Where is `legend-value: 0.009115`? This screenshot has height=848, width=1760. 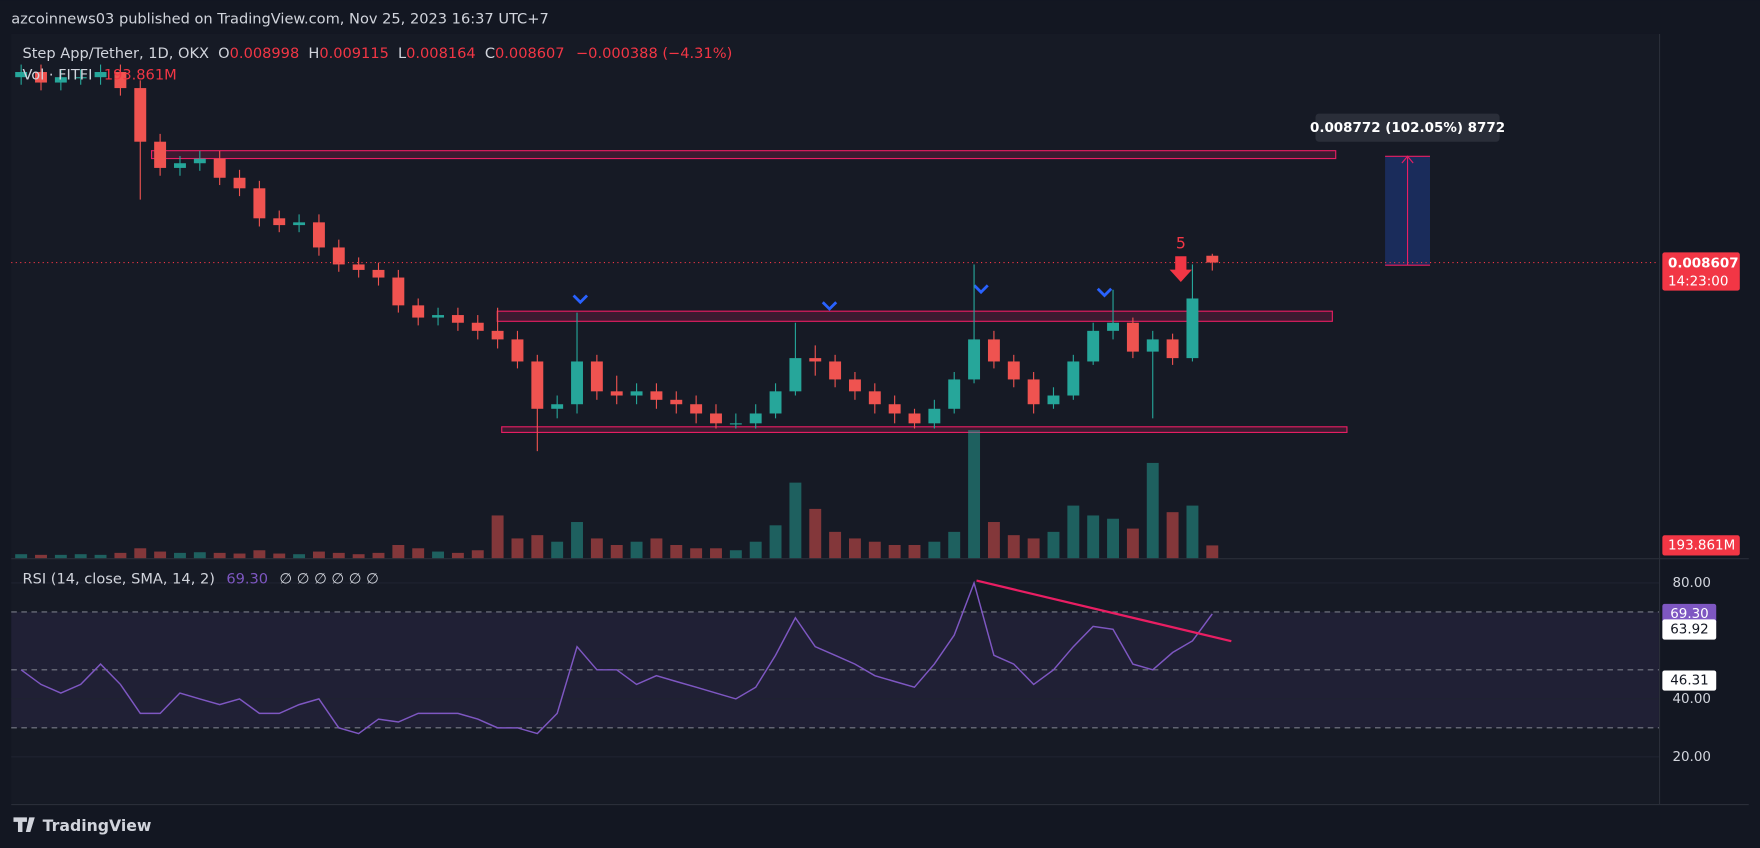
legend-value: 0.009115 is located at coordinates (354, 53).